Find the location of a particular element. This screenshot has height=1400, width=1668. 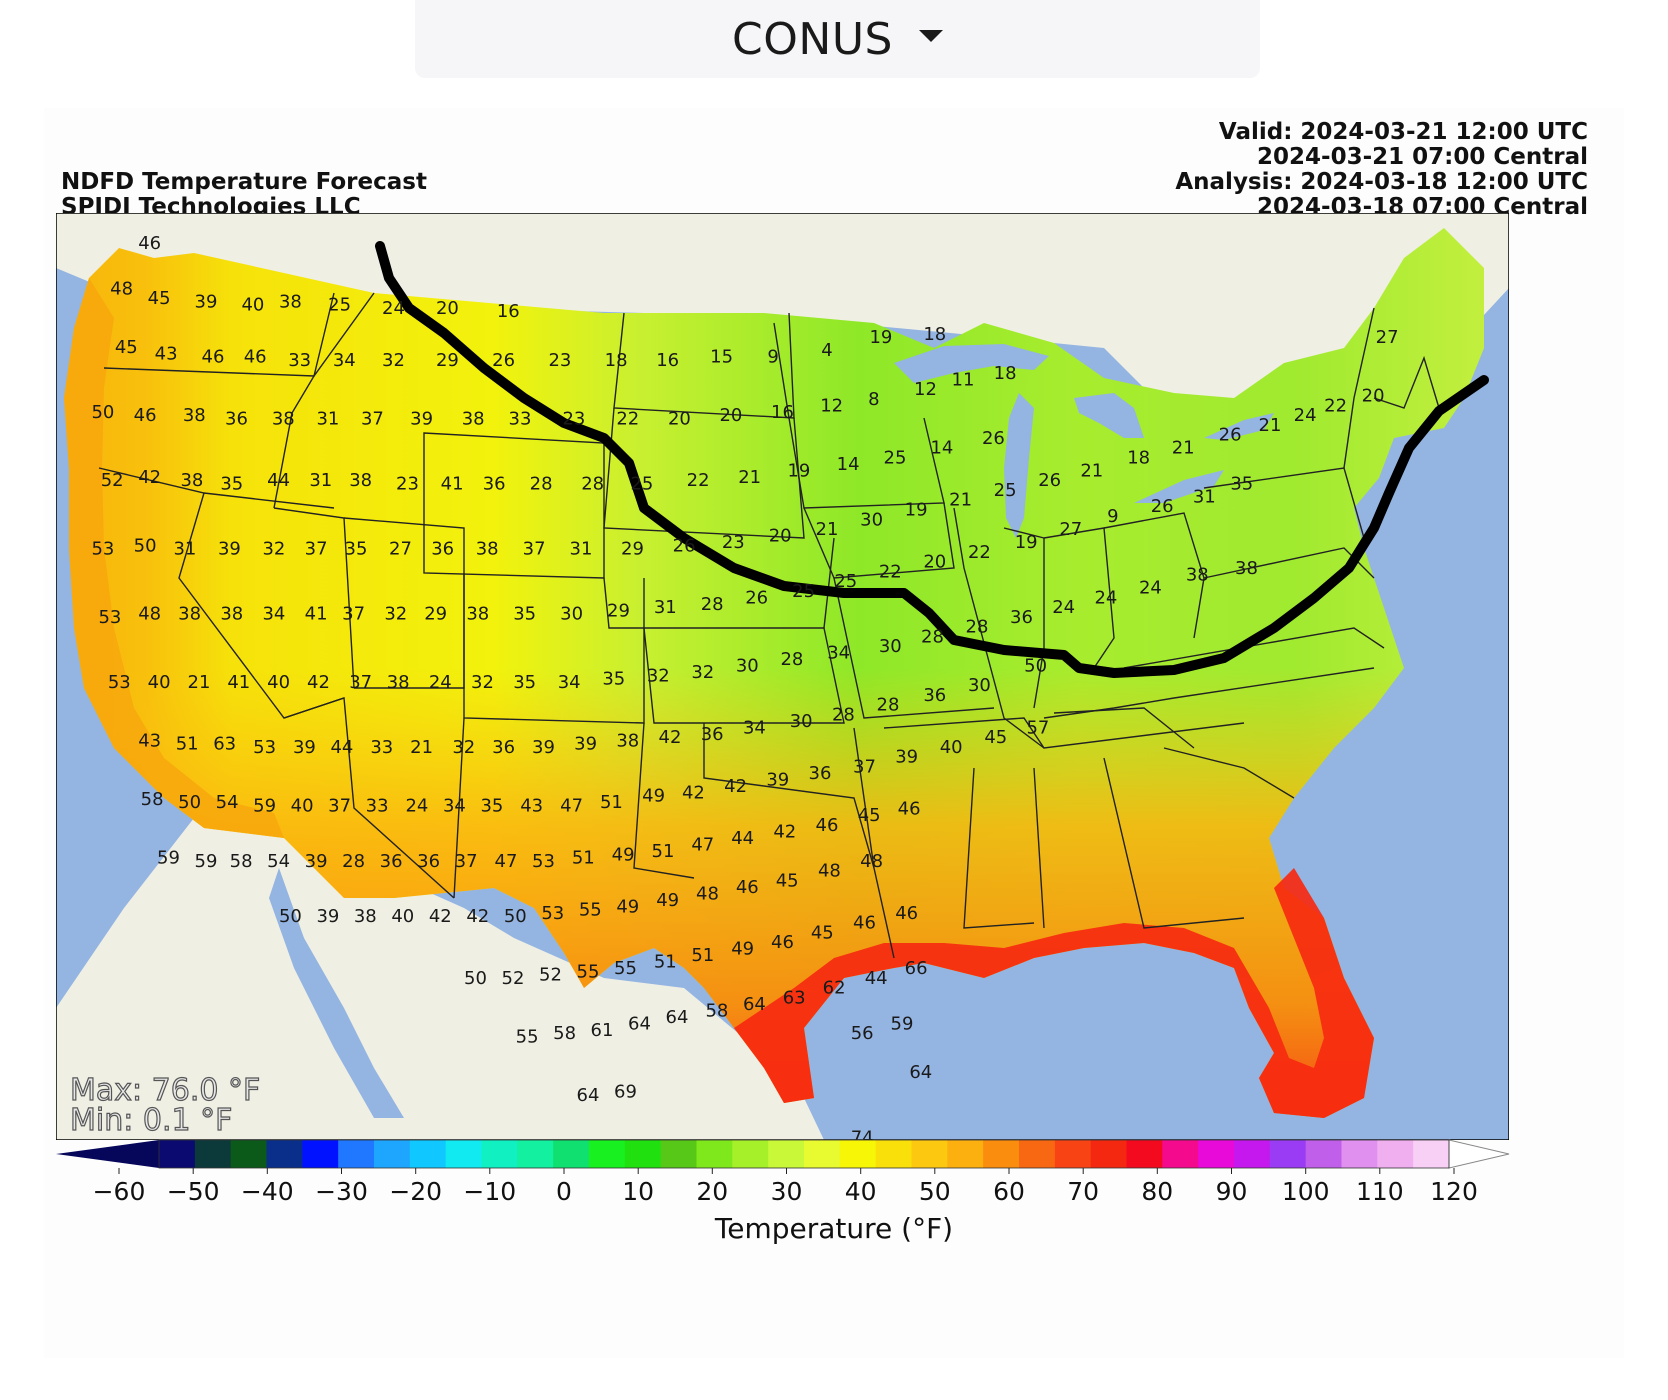

city-temperature-86: 21 is located at coordinates (960, 500).